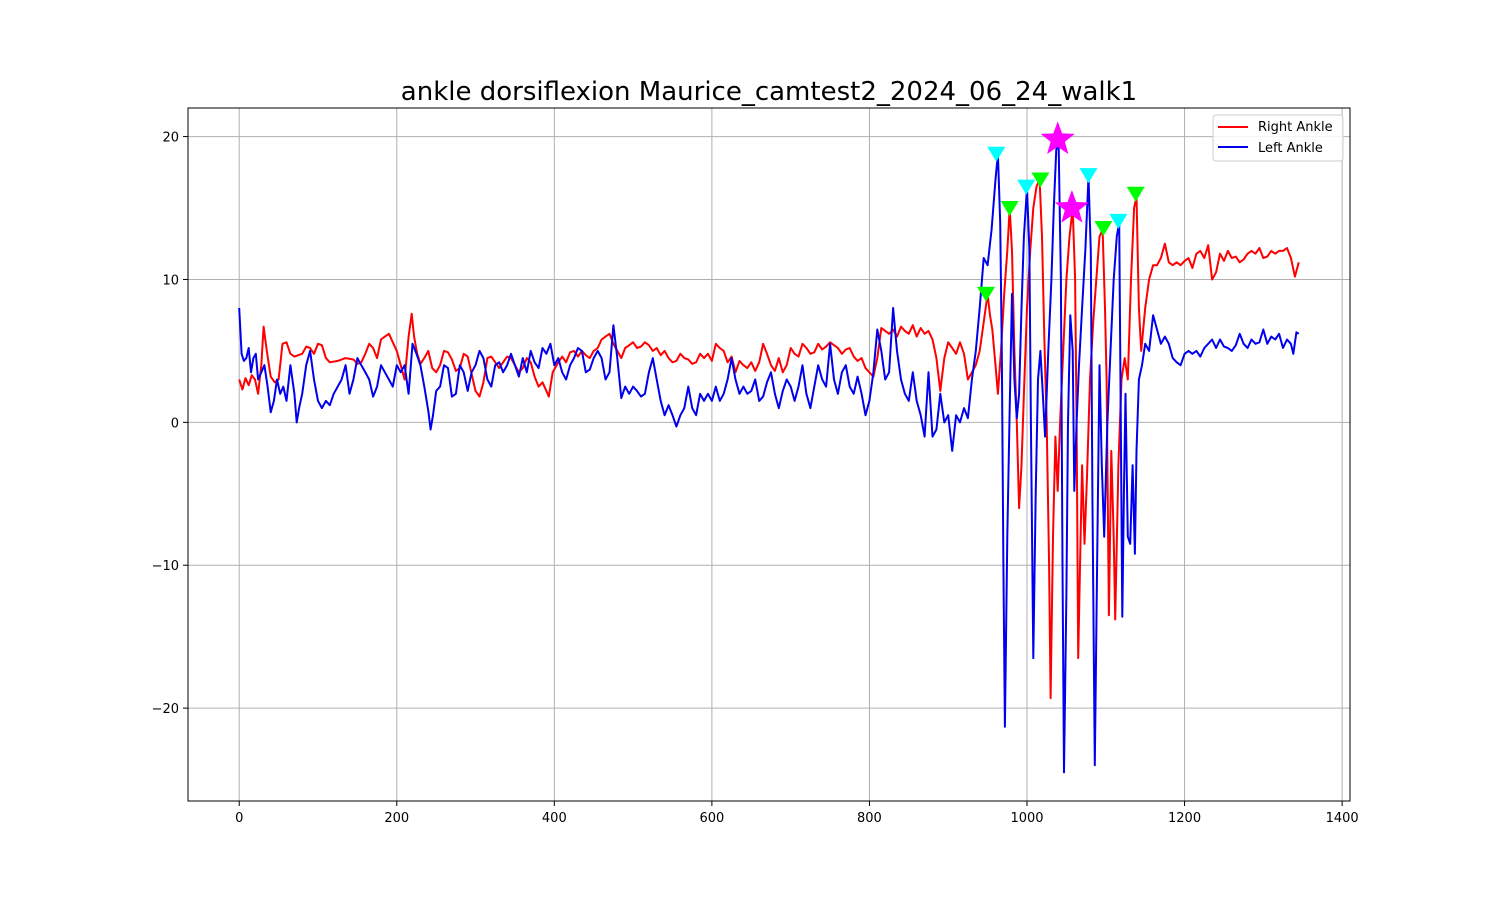 This screenshot has height=900, width=1500. Describe the element at coordinates (554, 818) in the screenshot. I see `x-tick-label: 400` at that location.